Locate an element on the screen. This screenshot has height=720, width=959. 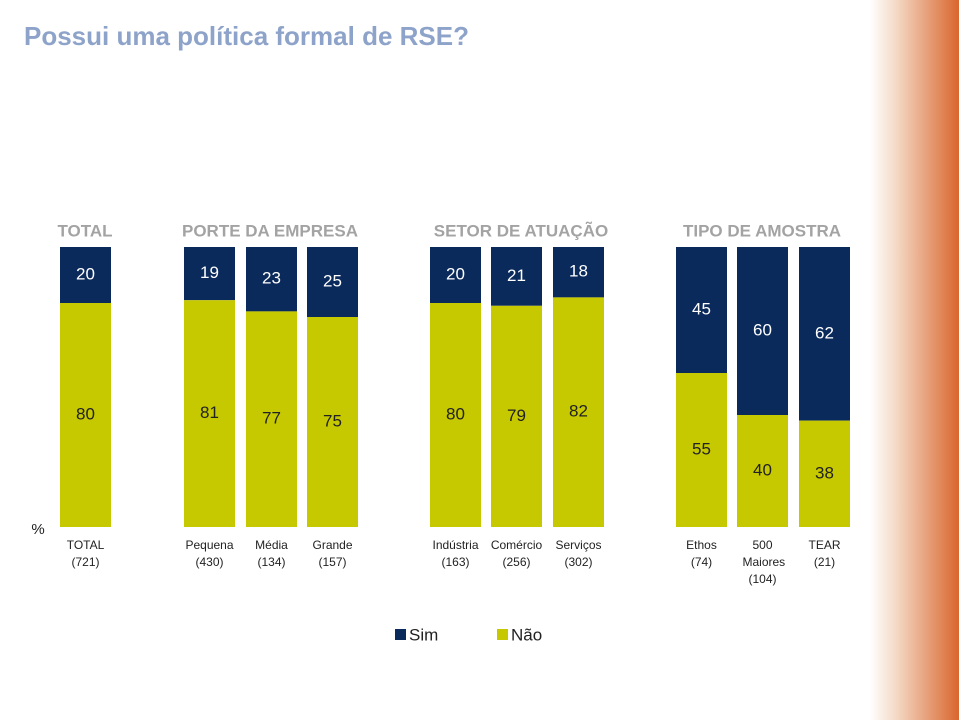
category-label: Indústria (163) is located at coordinates (456, 554).